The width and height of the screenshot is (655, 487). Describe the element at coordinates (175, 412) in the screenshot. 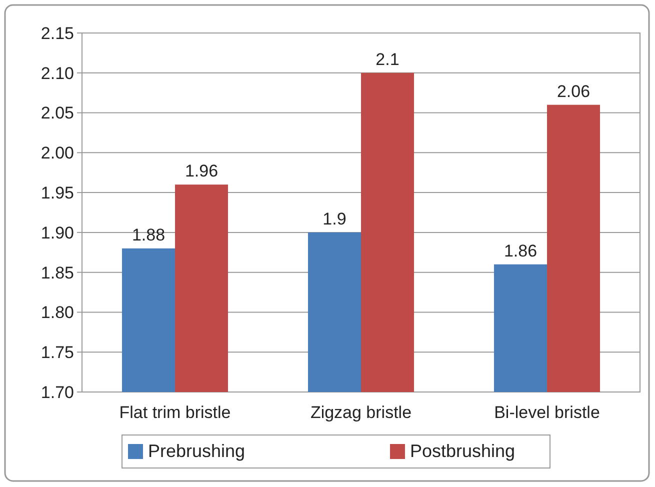

I see `x-tick-label: Flat trim bristle` at that location.